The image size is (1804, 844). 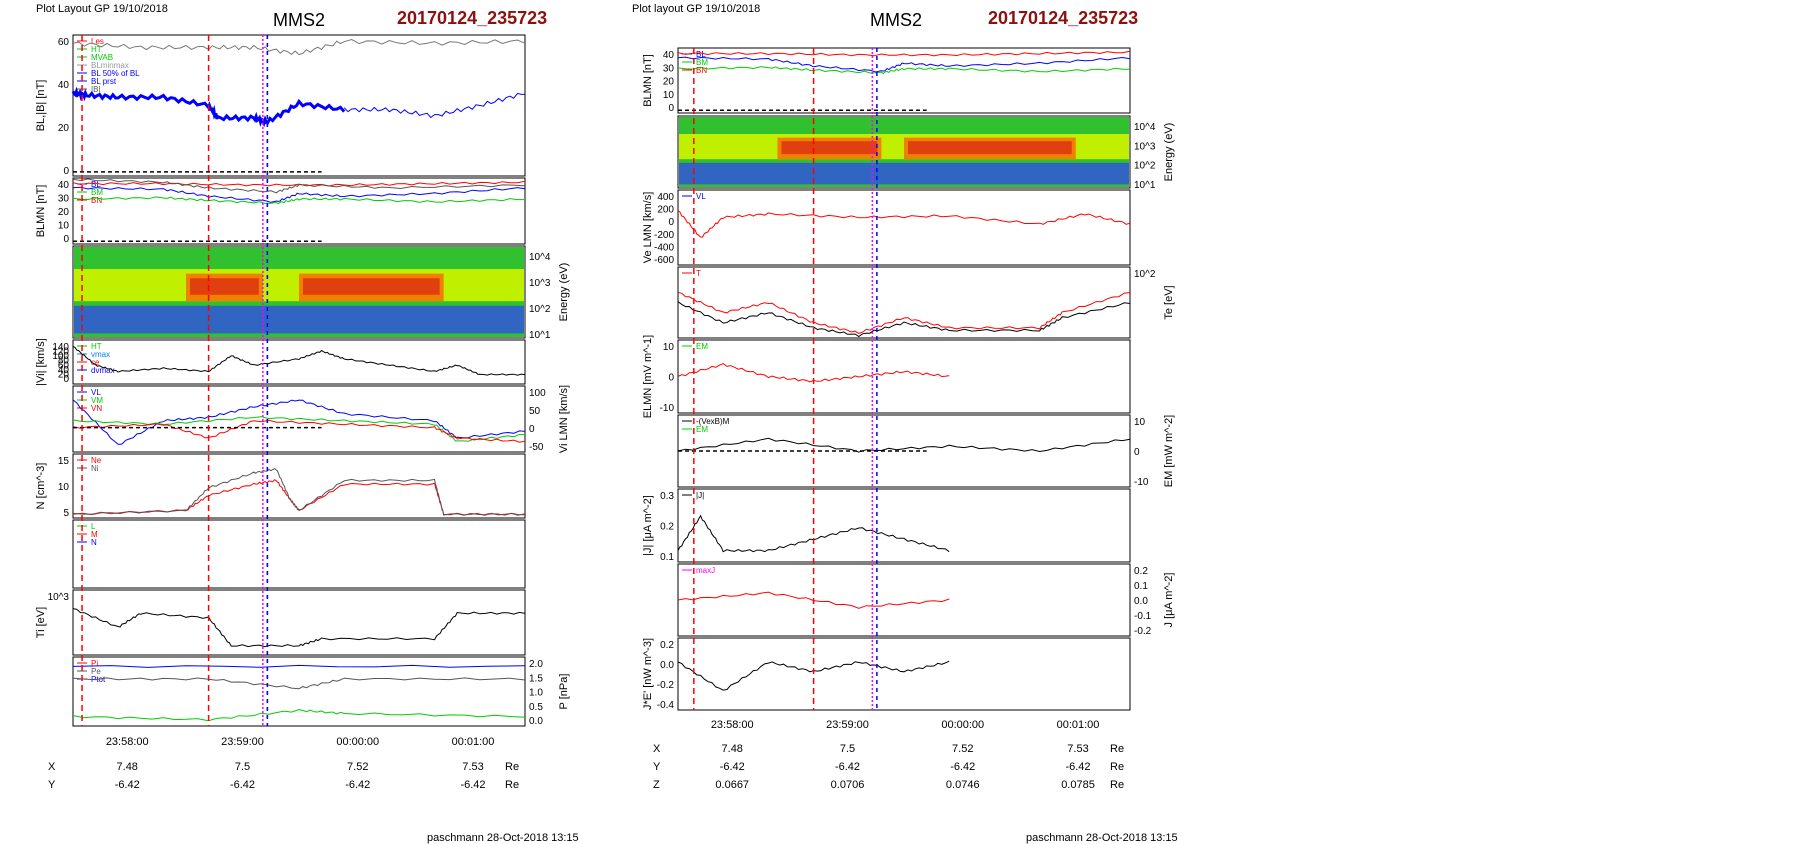 What do you see at coordinates (1077, 767) in the screenshot?
I see `right-eph-value-1-3: -6.42` at bounding box center [1077, 767].